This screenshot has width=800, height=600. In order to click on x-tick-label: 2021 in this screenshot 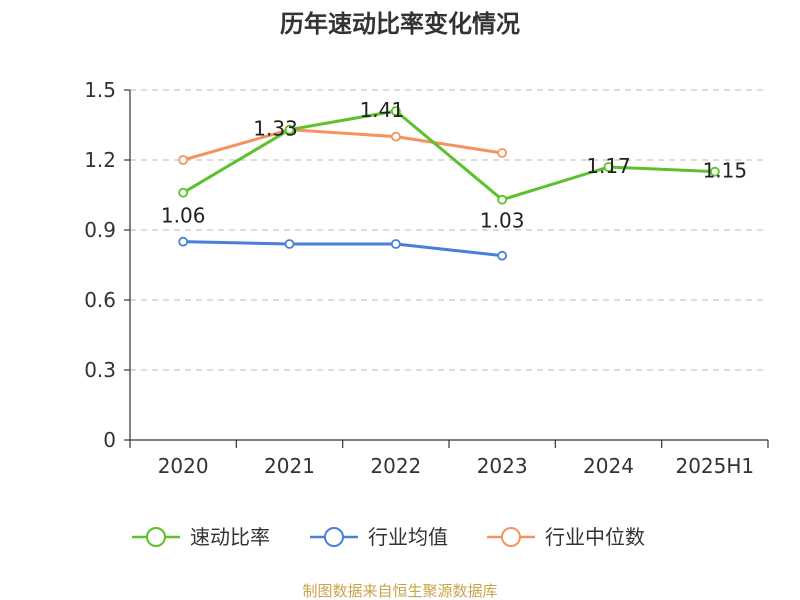, I will do `click(289, 466)`.